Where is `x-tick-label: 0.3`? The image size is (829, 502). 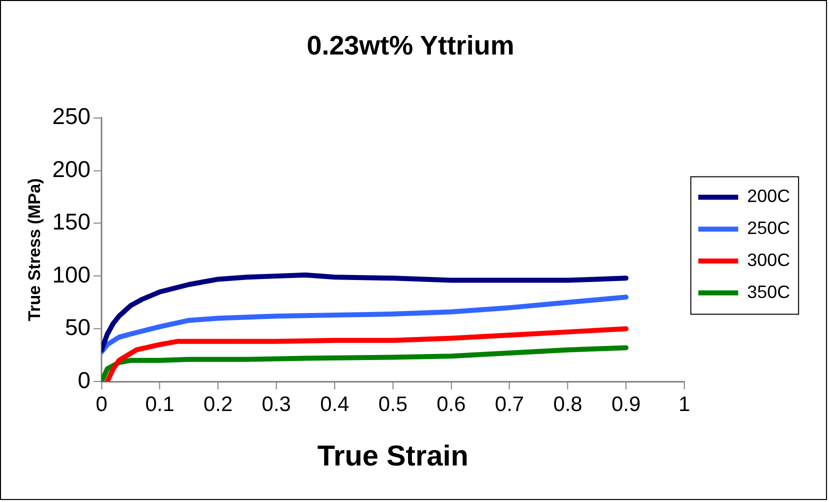
x-tick-label: 0.3 is located at coordinates (276, 404).